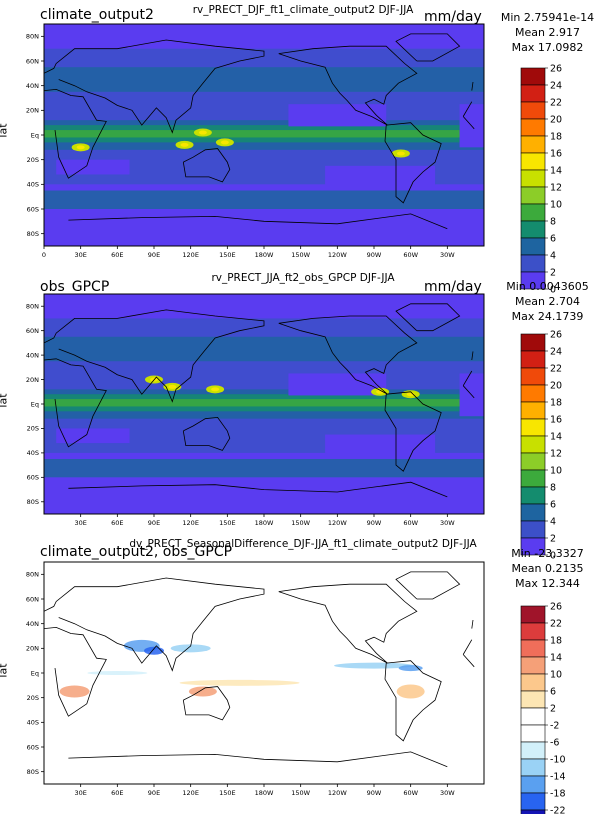  What do you see at coordinates (547, 301) in the screenshot?
I see `panel-stats: Min 0.0043605 Mean 2.704 Max 24.1739` at bounding box center [547, 301].